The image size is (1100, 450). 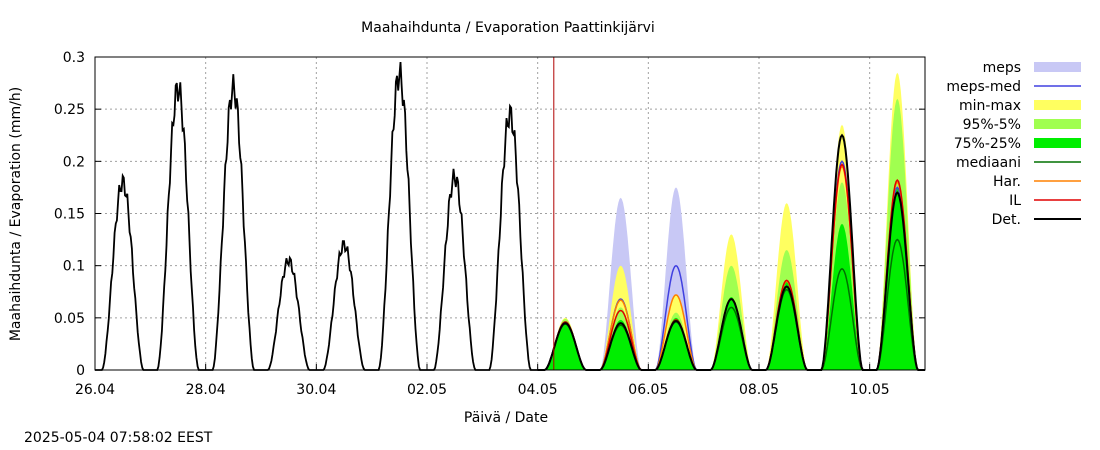 What do you see at coordinates (988, 163) in the screenshot?
I see `legend-label: mediaani` at bounding box center [988, 163].